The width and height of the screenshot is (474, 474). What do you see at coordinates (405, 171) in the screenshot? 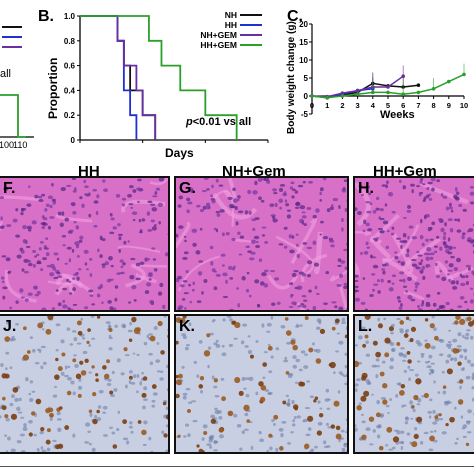
I see `column-title-hhgem: HH+Gem` at bounding box center [405, 171].